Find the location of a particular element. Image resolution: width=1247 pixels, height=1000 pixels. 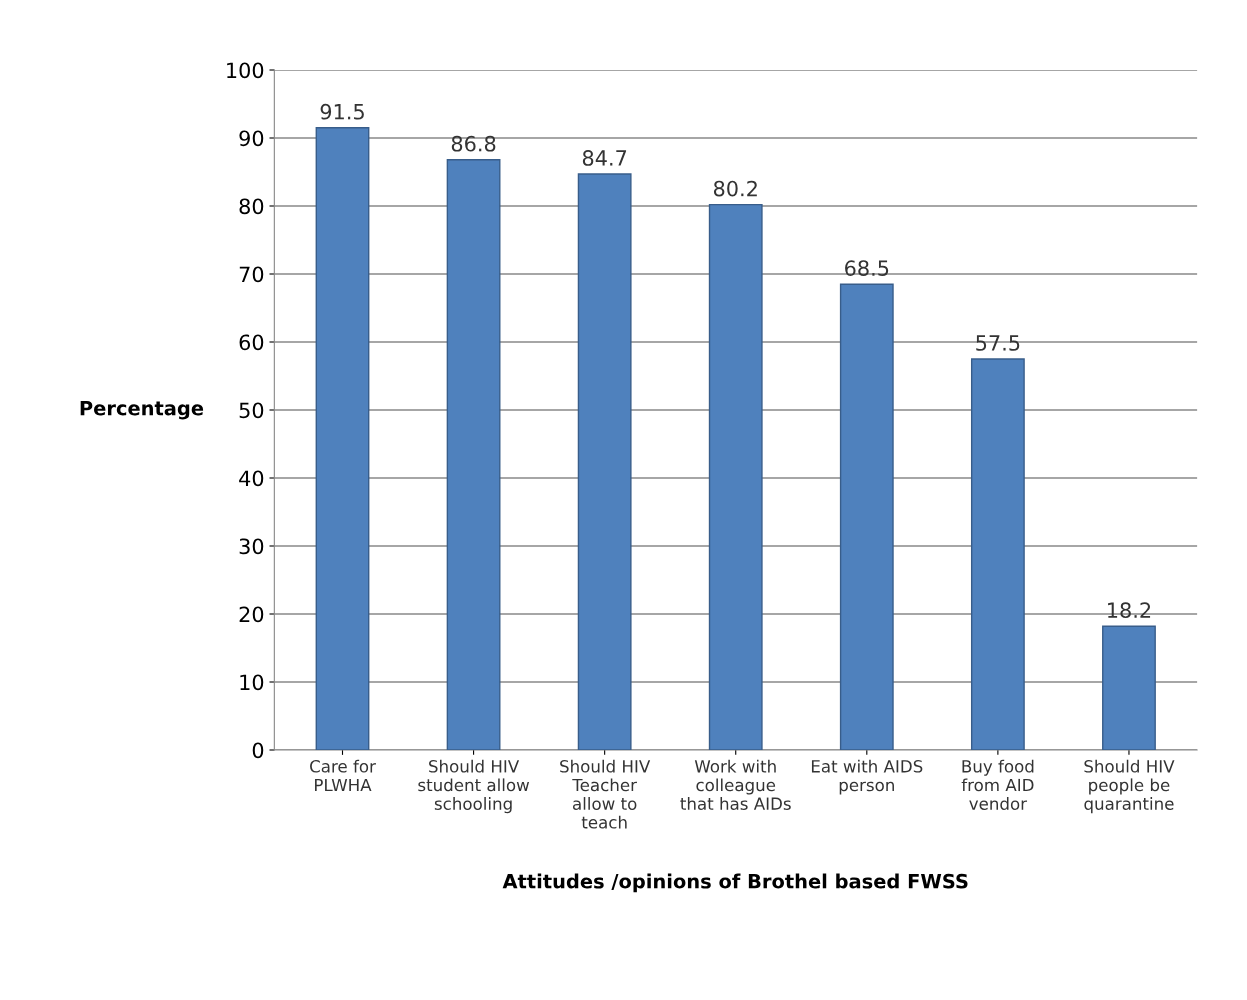

data-label: 68.5 is located at coordinates (867, 268).